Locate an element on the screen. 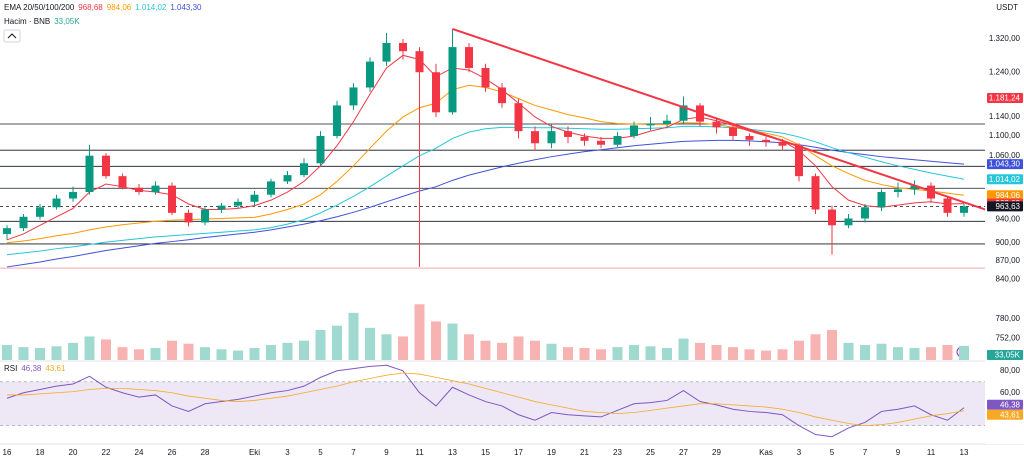 This screenshot has height=462, width=1024. x-tick-label: Kas is located at coordinates (766, 452).